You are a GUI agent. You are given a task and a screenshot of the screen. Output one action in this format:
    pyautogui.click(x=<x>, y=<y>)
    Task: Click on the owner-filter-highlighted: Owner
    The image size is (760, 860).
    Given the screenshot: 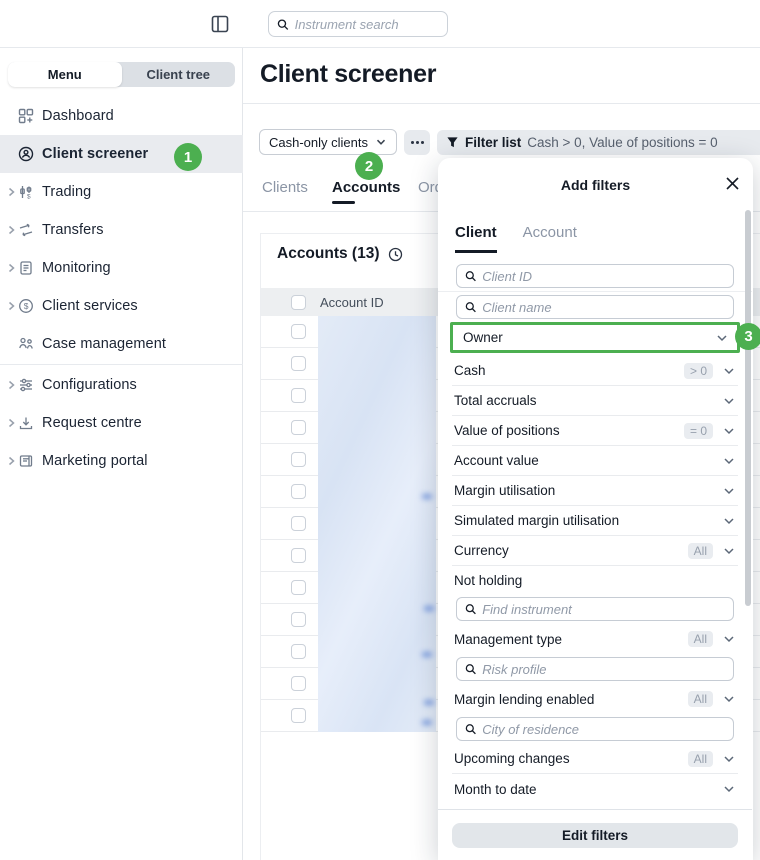 What is the action you would take?
    pyautogui.click(x=595, y=337)
    